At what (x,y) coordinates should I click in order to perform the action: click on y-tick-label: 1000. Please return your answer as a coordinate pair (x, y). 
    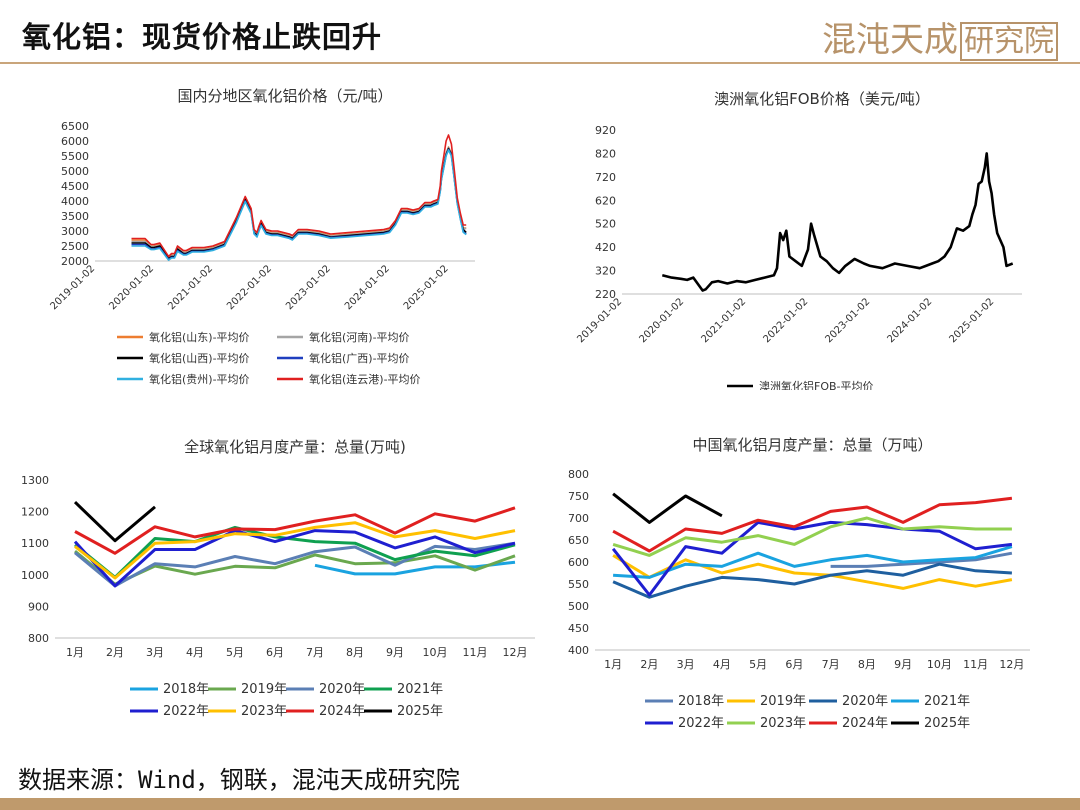
    Looking at the image, I should click on (35, 575).